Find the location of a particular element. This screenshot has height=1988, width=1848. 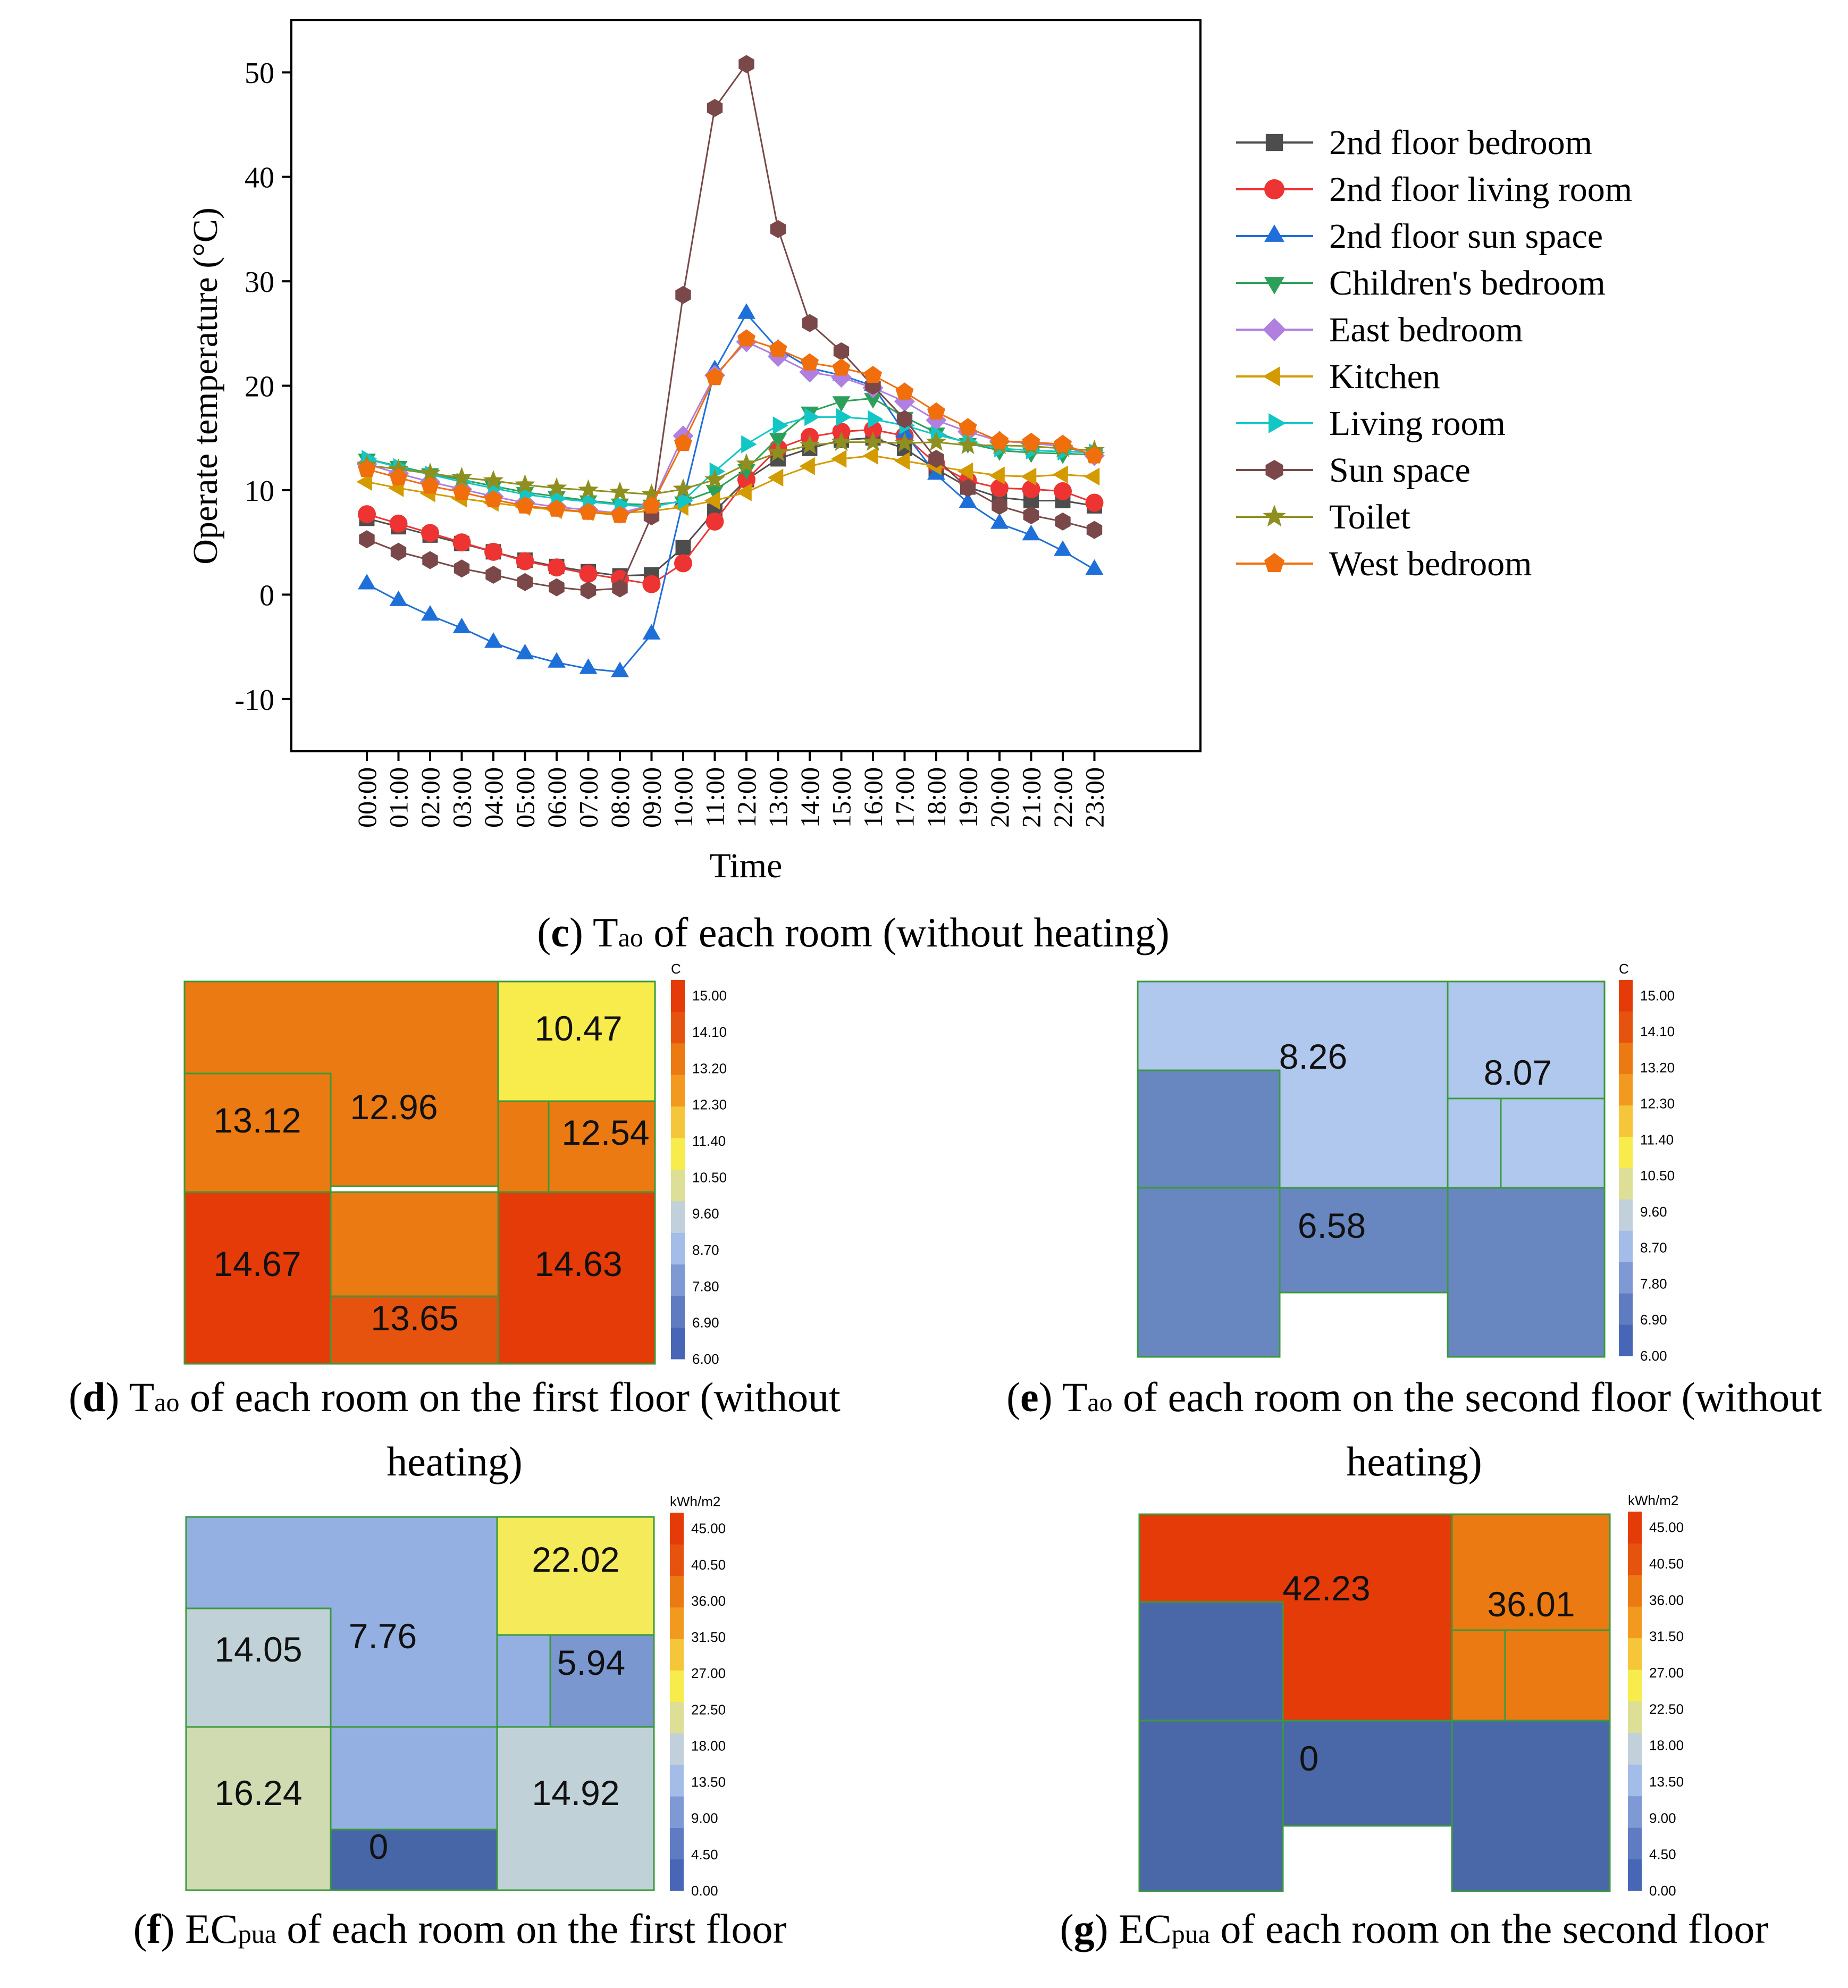

legend-label: 2nd floor sun space is located at coordinates (1466, 237).